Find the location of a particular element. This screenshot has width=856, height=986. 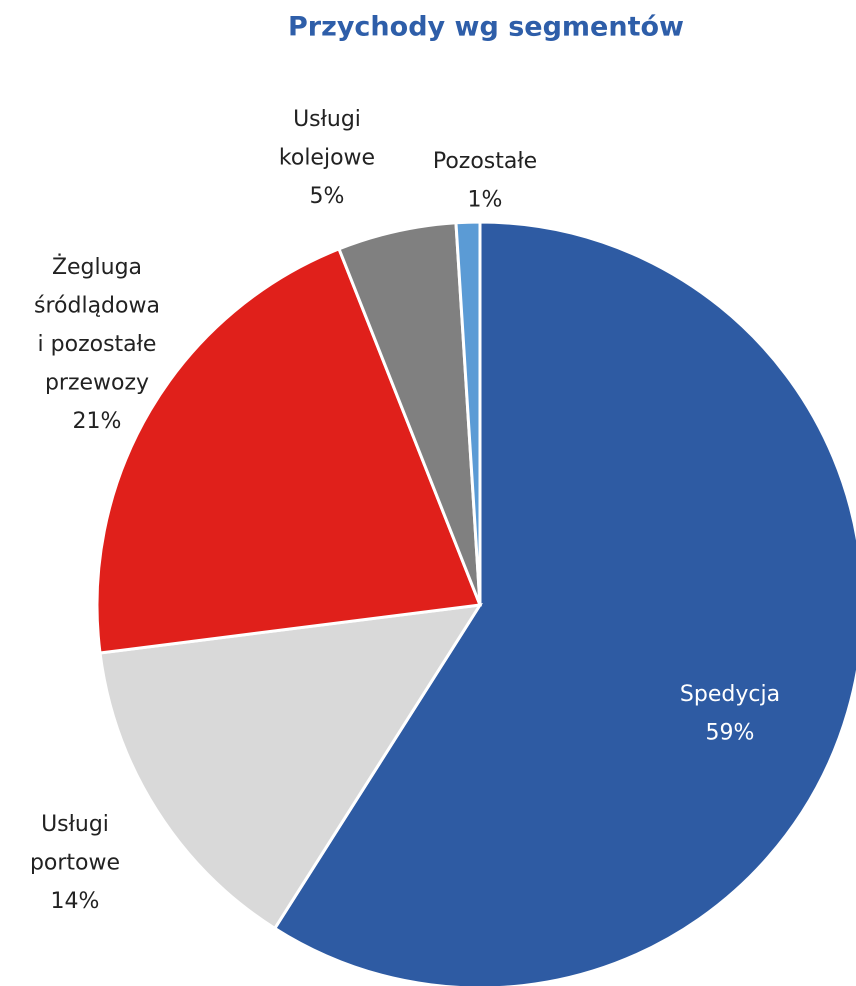

slice-label: Pozostałe is located at coordinates (485, 161).